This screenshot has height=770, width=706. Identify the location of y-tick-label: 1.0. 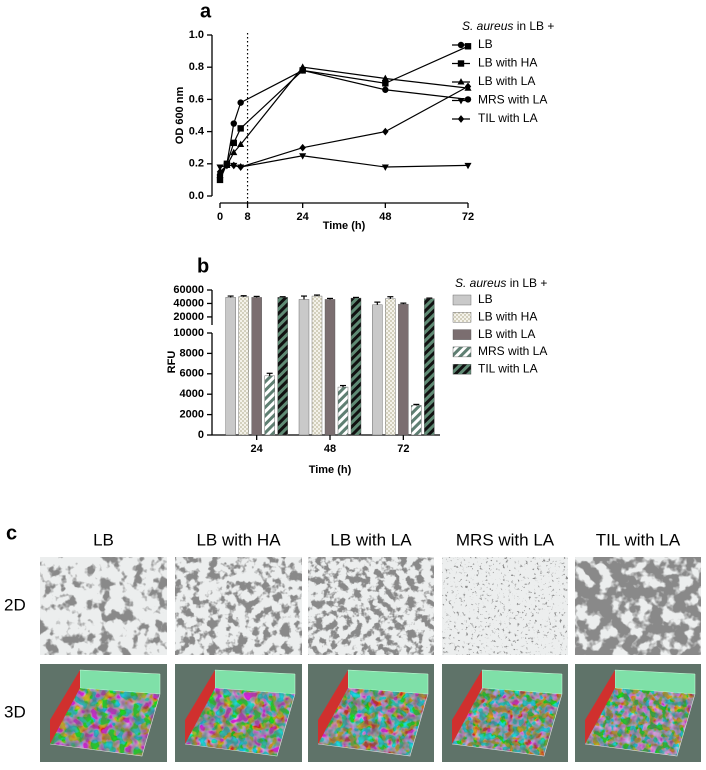
(196, 35).